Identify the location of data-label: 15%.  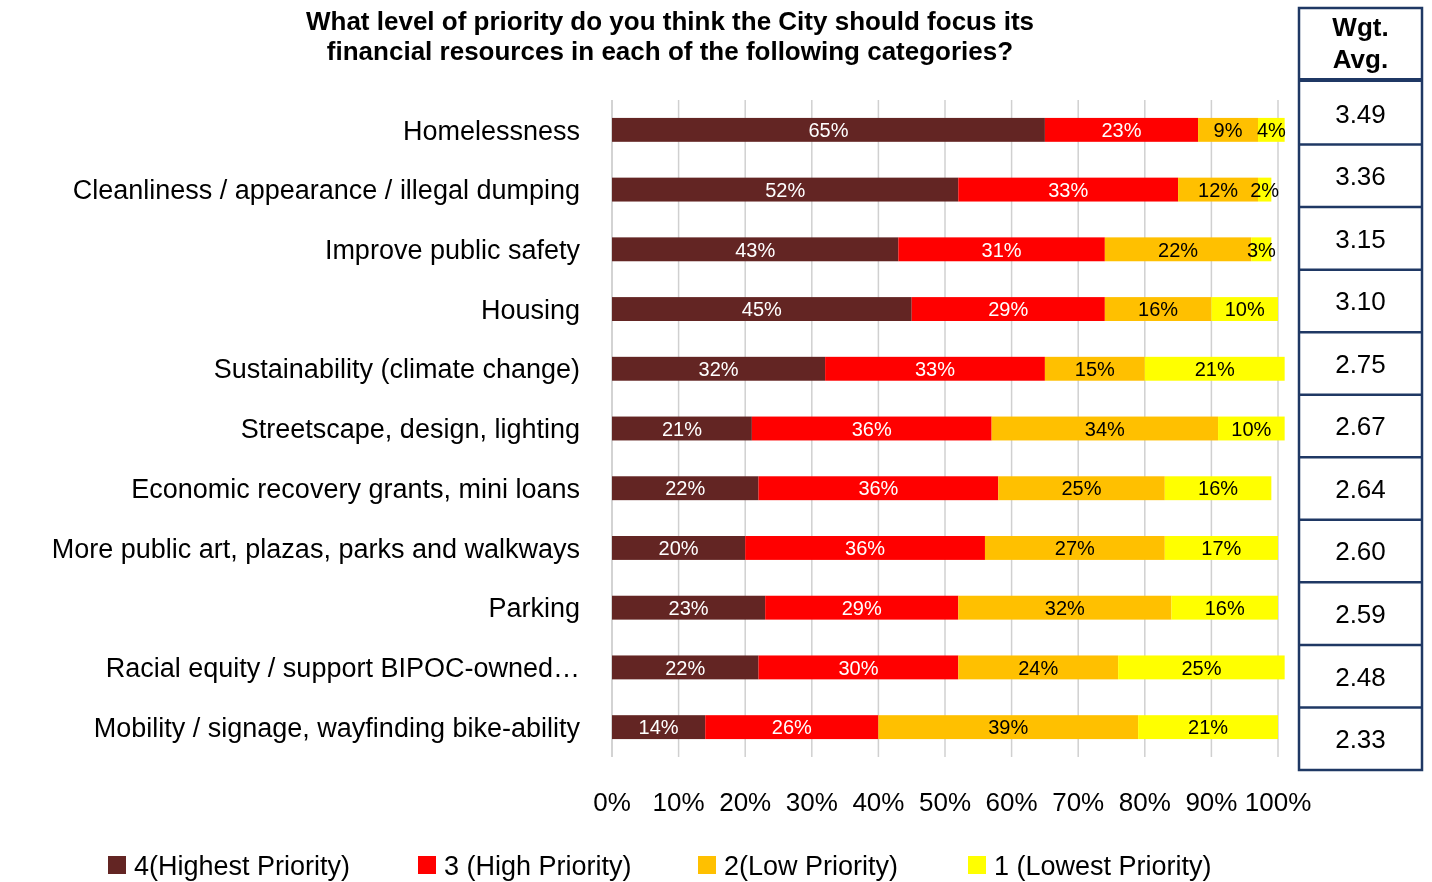
(1095, 368).